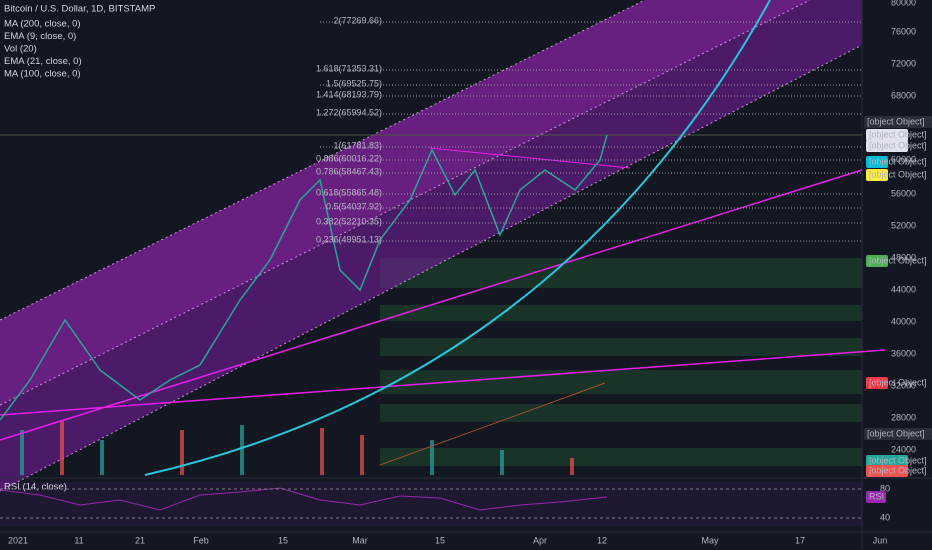  What do you see at coordinates (354, 206) in the screenshot?
I see `fib-label: 0.5(54037.92)` at bounding box center [354, 206].